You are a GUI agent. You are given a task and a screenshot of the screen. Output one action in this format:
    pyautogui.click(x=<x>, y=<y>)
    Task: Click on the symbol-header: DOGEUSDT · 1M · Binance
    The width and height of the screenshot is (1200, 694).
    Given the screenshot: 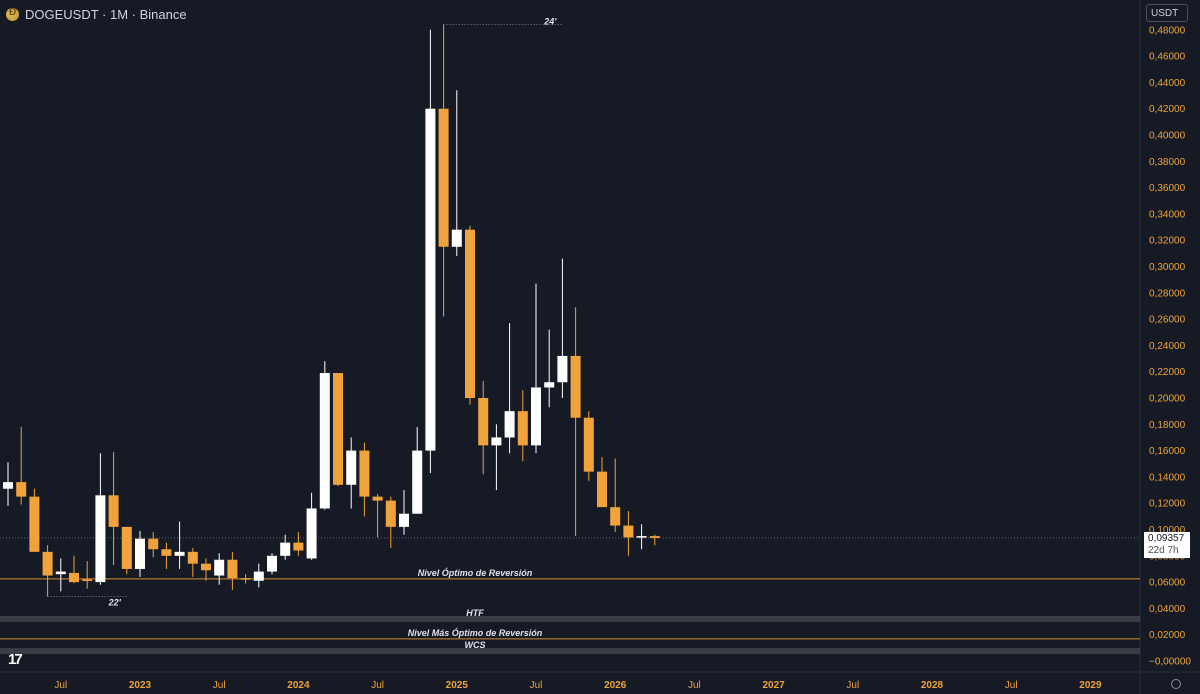 What is the action you would take?
    pyautogui.click(x=96, y=14)
    